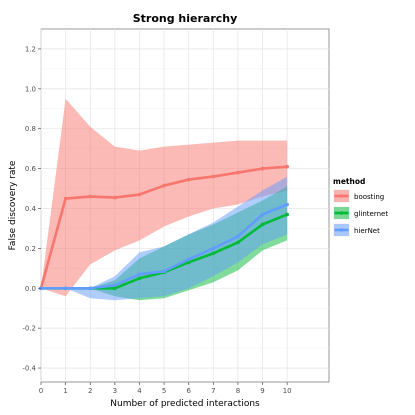 This screenshot has height=415, width=415. I want to click on x-tick-label: 3, so click(115, 391).